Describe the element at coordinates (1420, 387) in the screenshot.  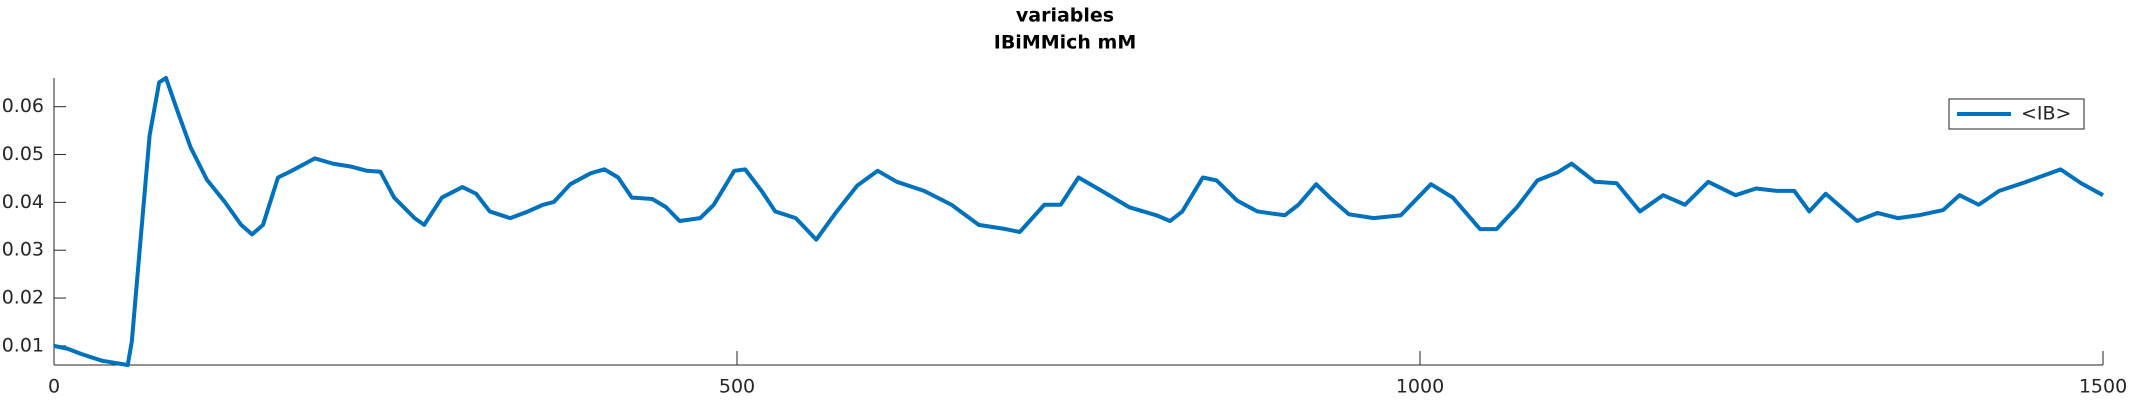
I see `x-tick-label: 1000` at that location.